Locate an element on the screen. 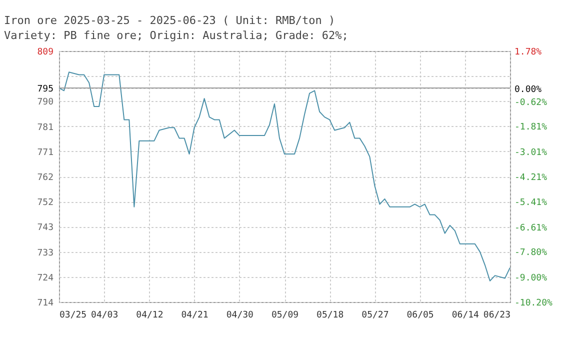 The height and width of the screenshot is (340, 576). y-tick-label: 790 is located at coordinates (45, 103).